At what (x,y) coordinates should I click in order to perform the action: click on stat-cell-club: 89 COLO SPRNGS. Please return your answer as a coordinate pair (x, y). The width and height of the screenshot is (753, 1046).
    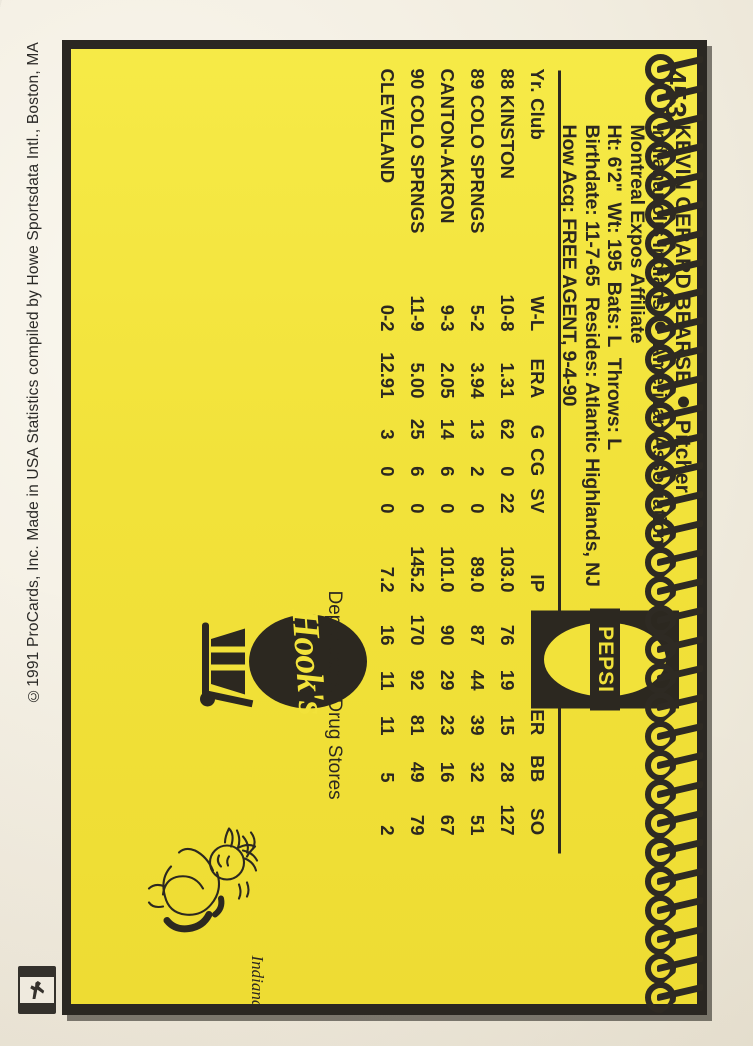
    Looking at the image, I should click on (477, 151).